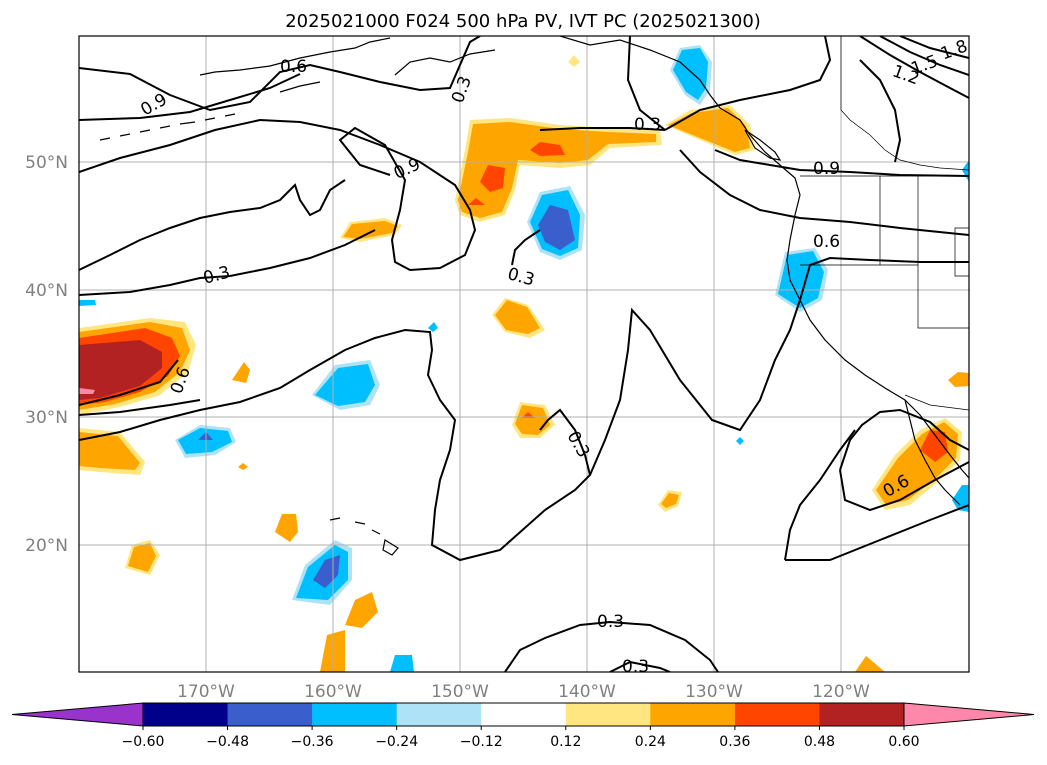 This screenshot has height=765, width=1047. I want to click on contour-label: 0.9, so click(826, 169).